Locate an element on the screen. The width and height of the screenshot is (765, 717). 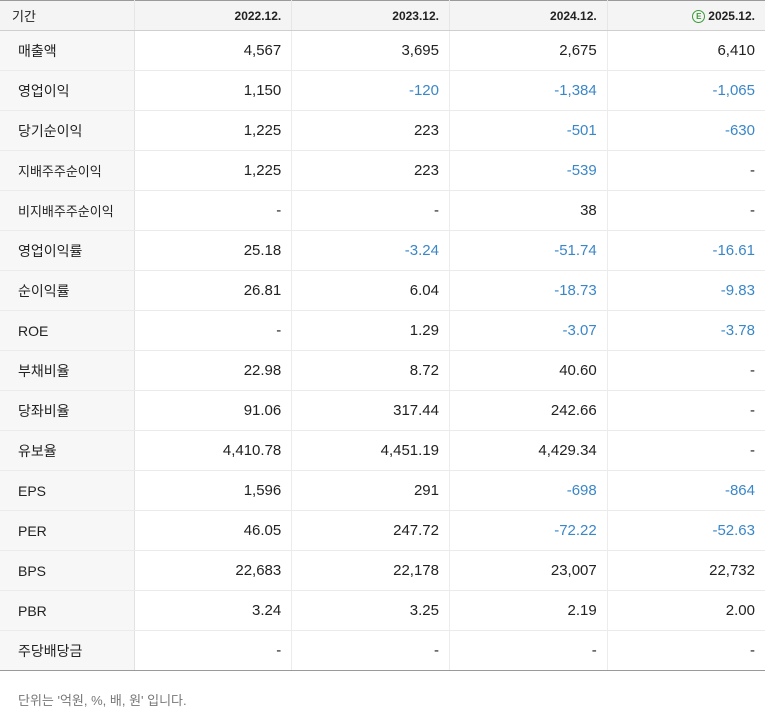
table-cell: 1,596 is located at coordinates (213, 490).